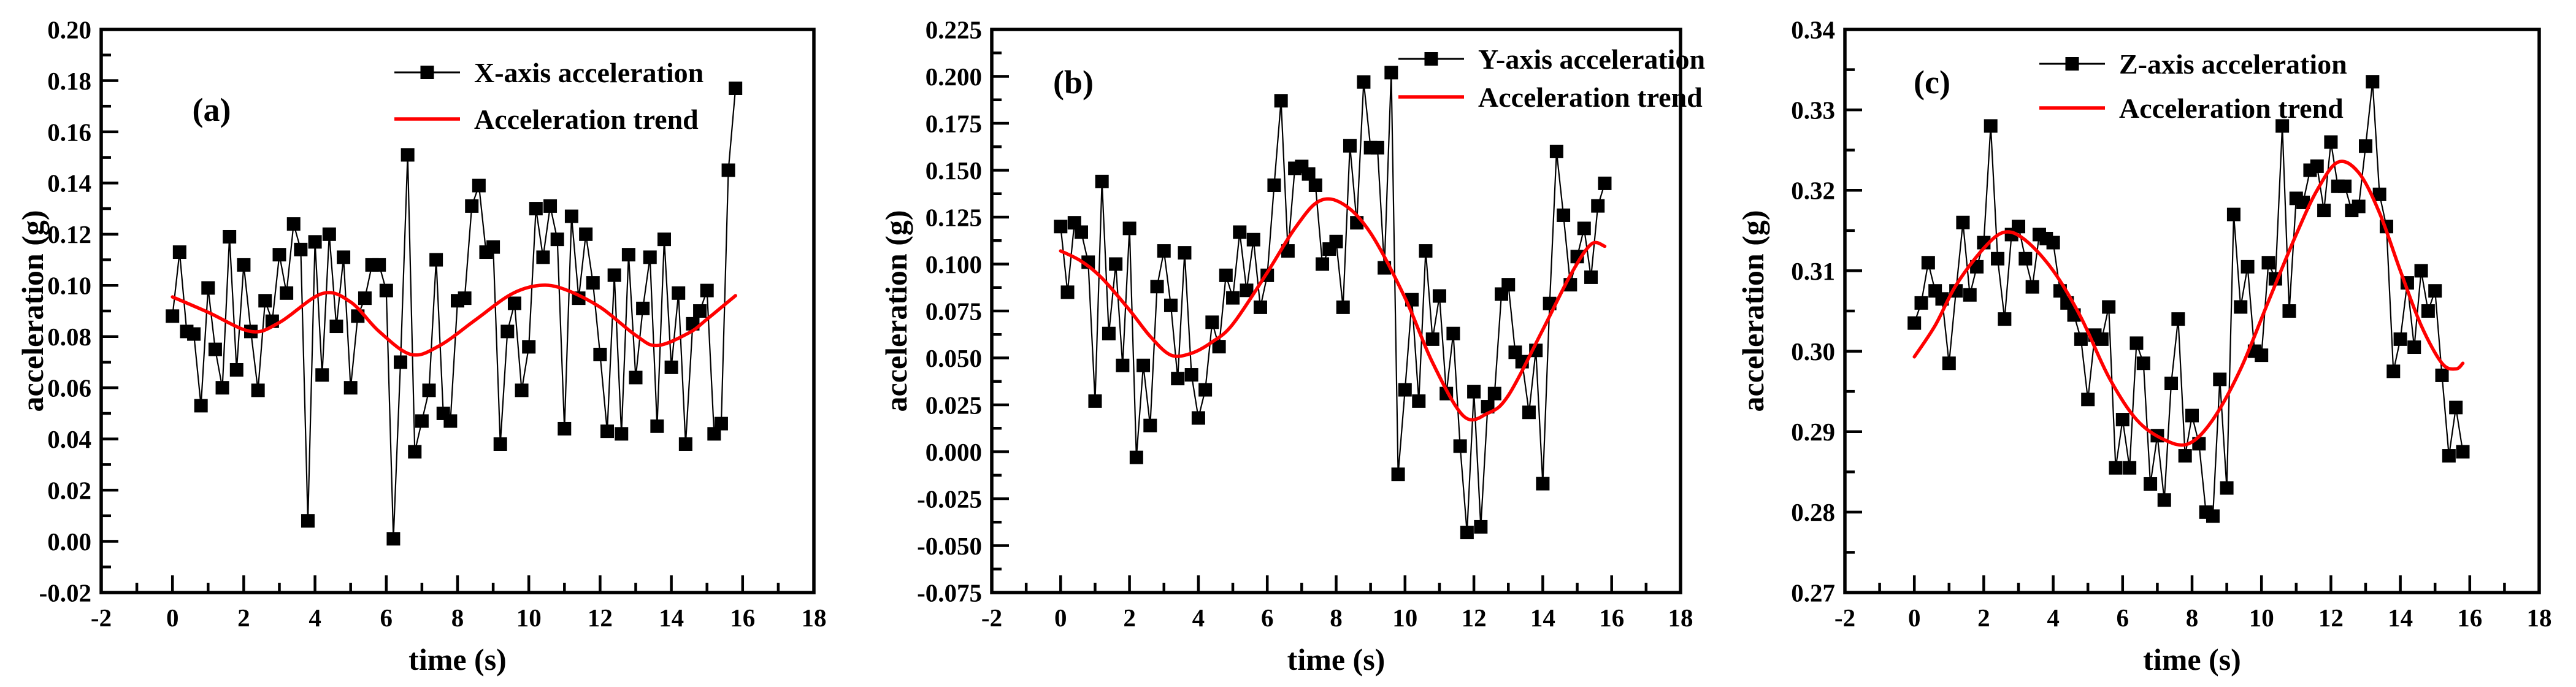 The width and height of the screenshot is (2576, 687). What do you see at coordinates (2469, 618) in the screenshot?
I see `x-tick-label: 16` at bounding box center [2469, 618].